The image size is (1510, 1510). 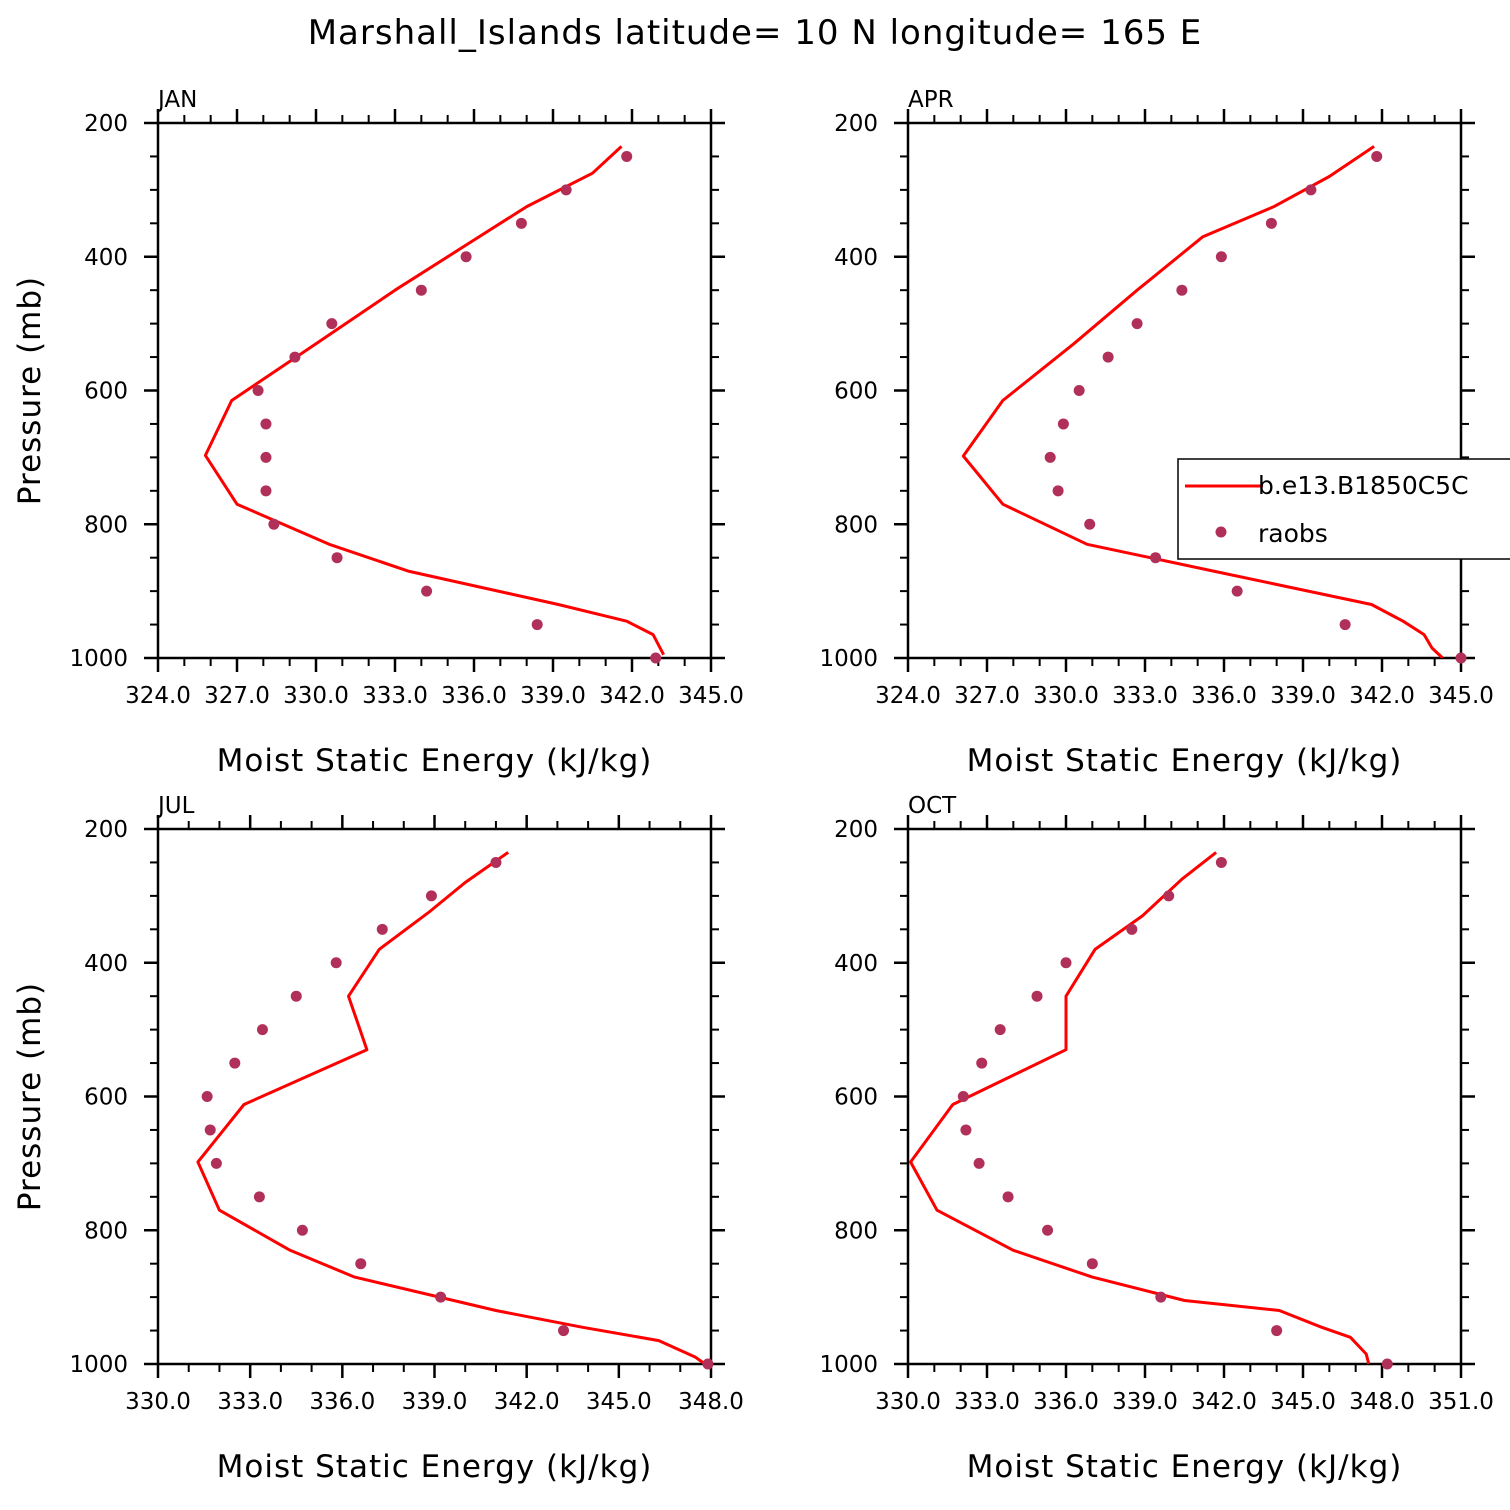 What do you see at coordinates (1363, 485) in the screenshot?
I see `legend-label-model: b.e13.B1850C5C` at bounding box center [1363, 485].